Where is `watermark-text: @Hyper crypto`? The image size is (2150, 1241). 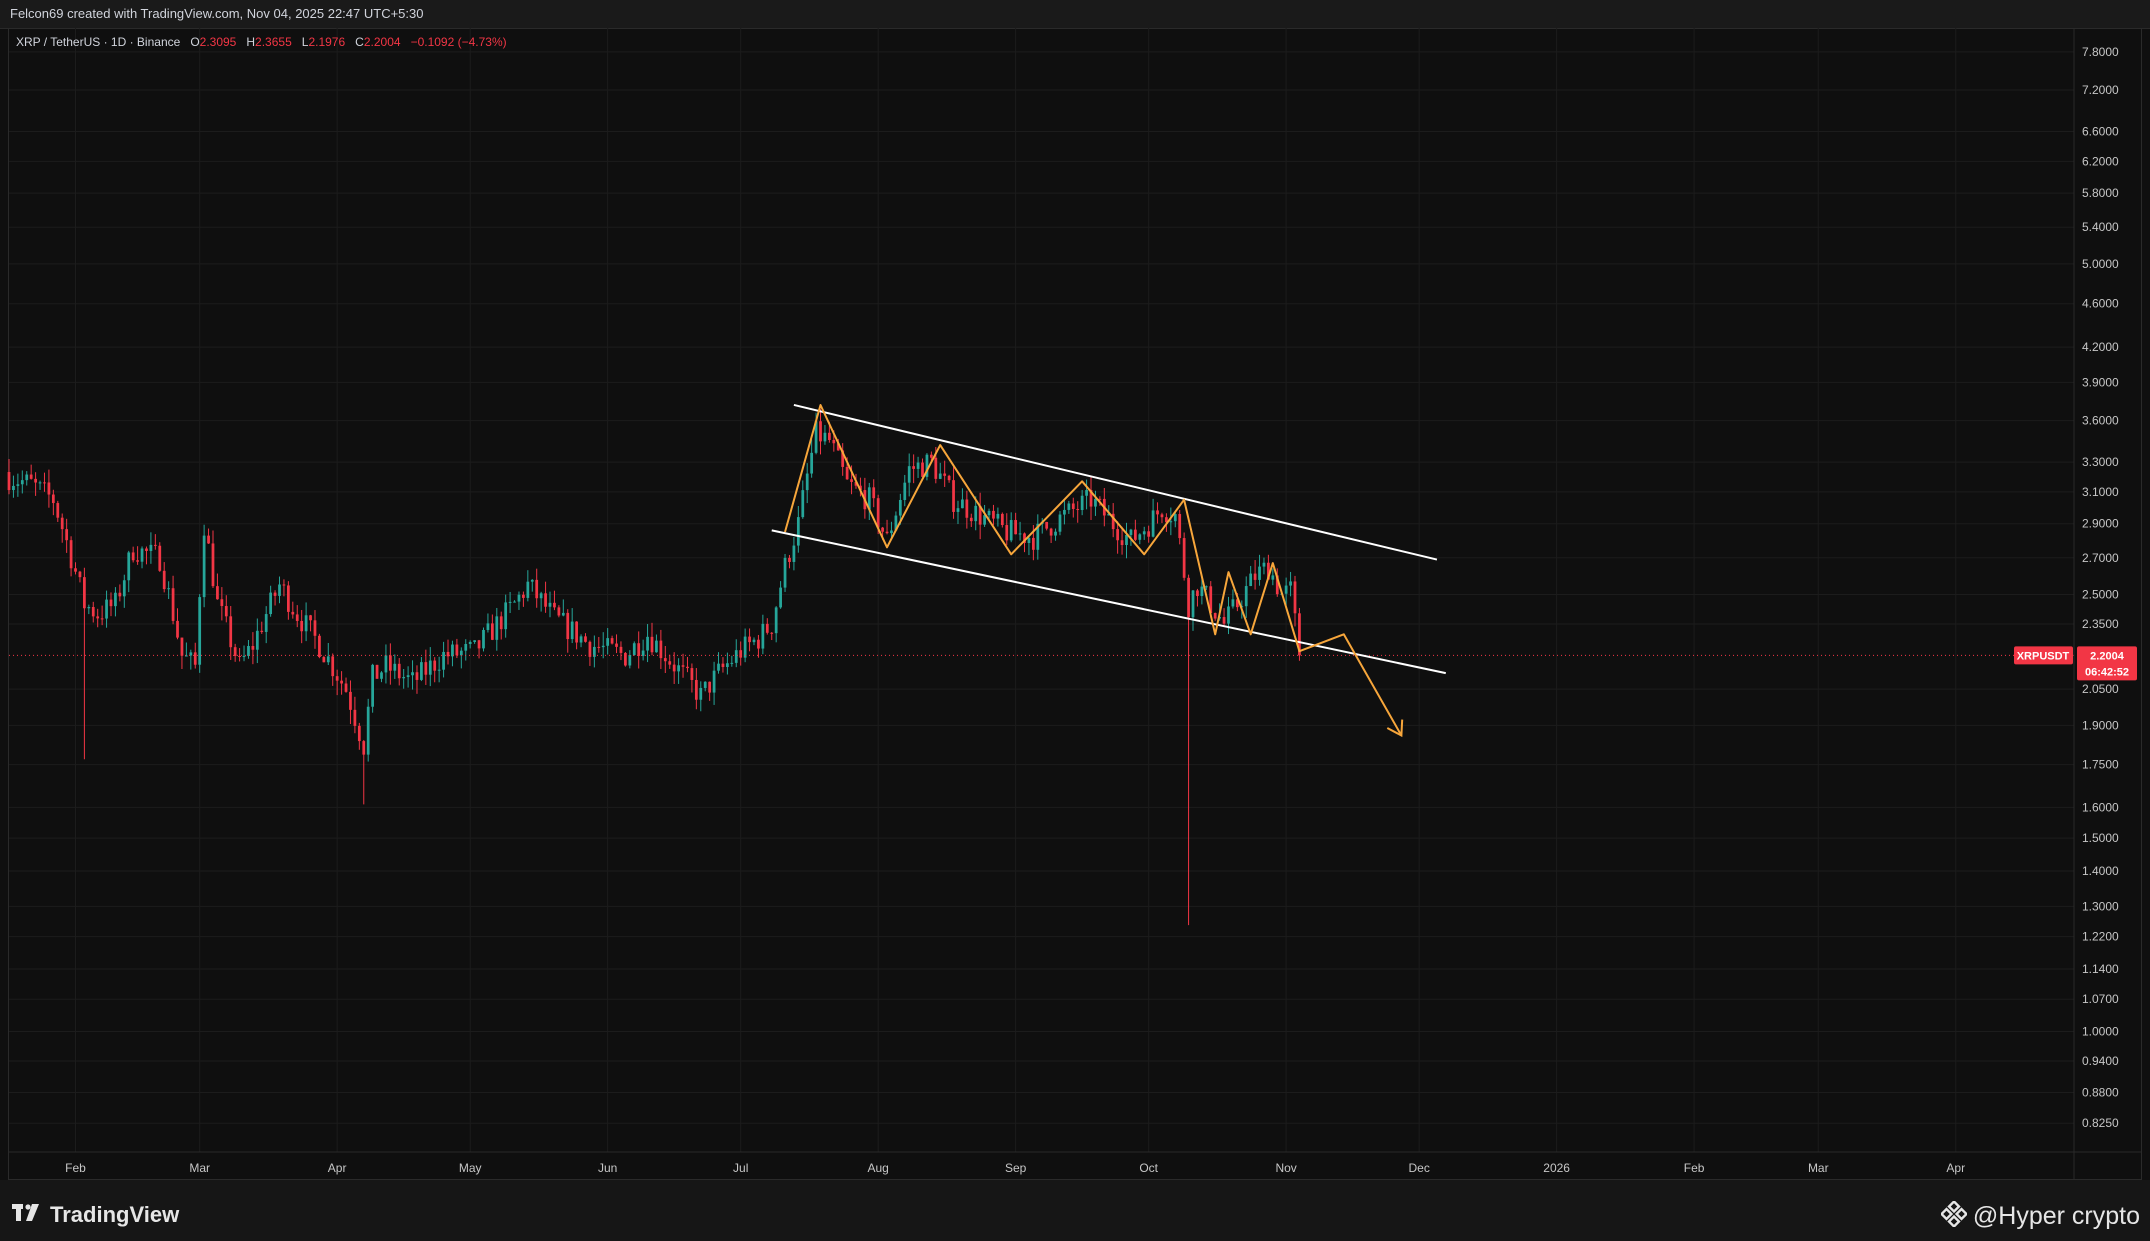
watermark-text: @Hyper crypto is located at coordinates (2056, 1216).